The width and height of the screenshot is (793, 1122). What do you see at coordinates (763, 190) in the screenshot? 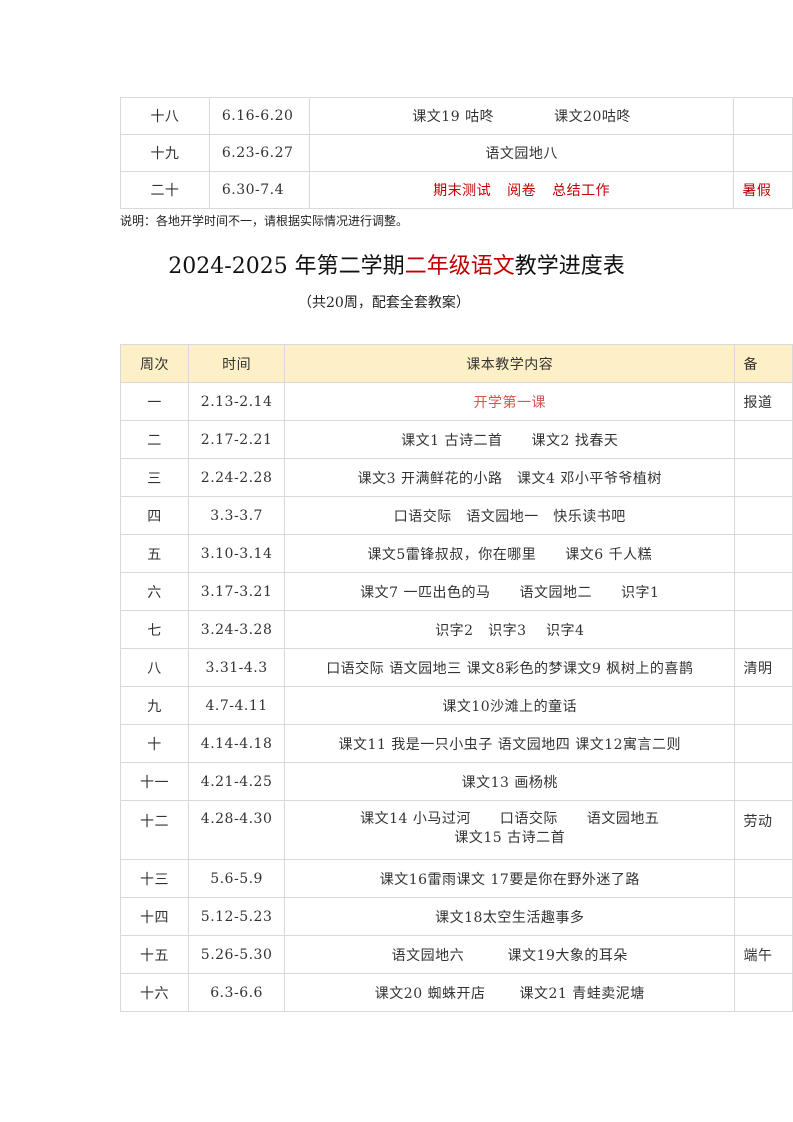
I see `note-cell: 暑假` at bounding box center [763, 190].